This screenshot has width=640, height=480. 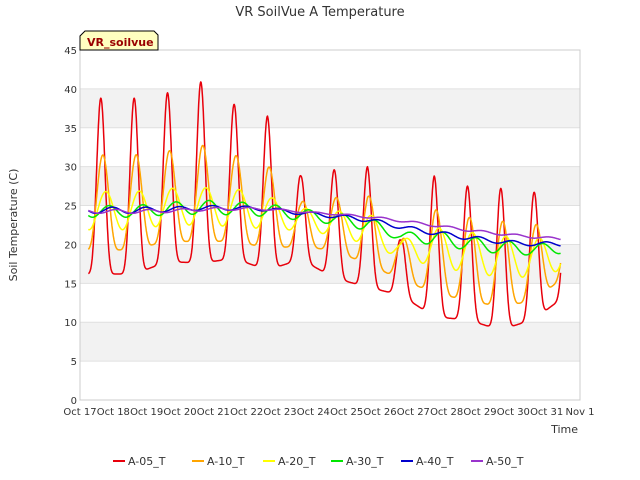 What do you see at coordinates (579, 412) in the screenshot?
I see `x-tick-label: Nov 1` at bounding box center [579, 412].